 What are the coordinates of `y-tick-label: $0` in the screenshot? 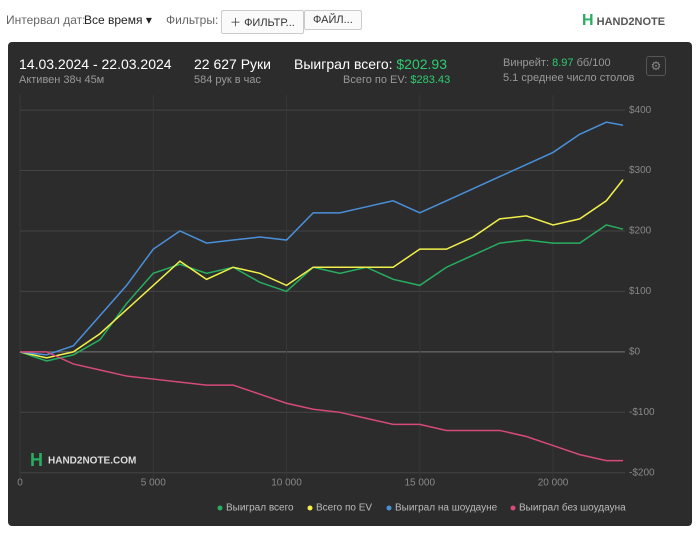 It's located at (635, 352).